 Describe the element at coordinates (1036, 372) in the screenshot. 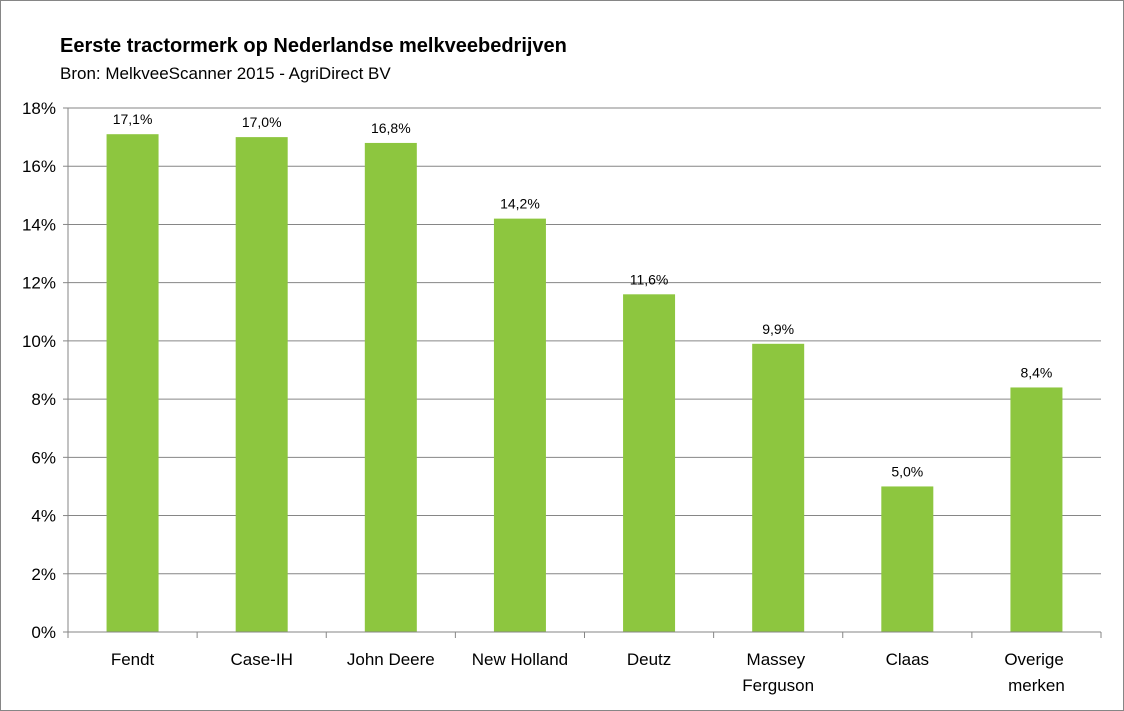

I see `value-label: 8,4%` at that location.